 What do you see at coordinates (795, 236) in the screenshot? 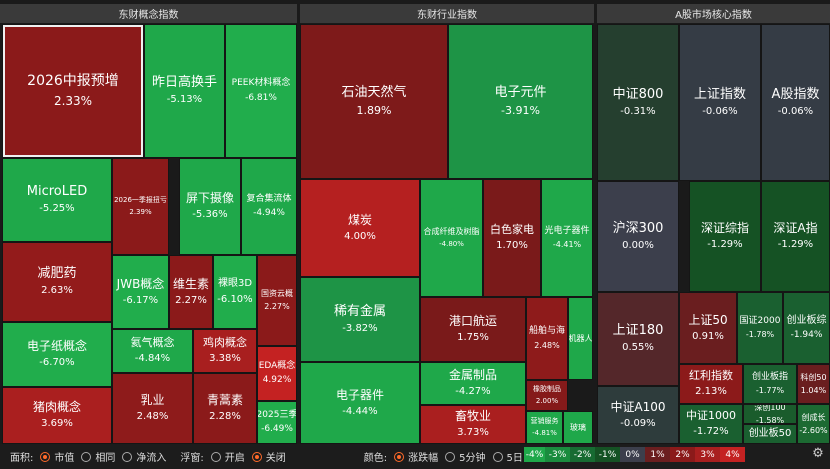
I see `tile-41: 深证A指 -1.29%` at bounding box center [795, 236].